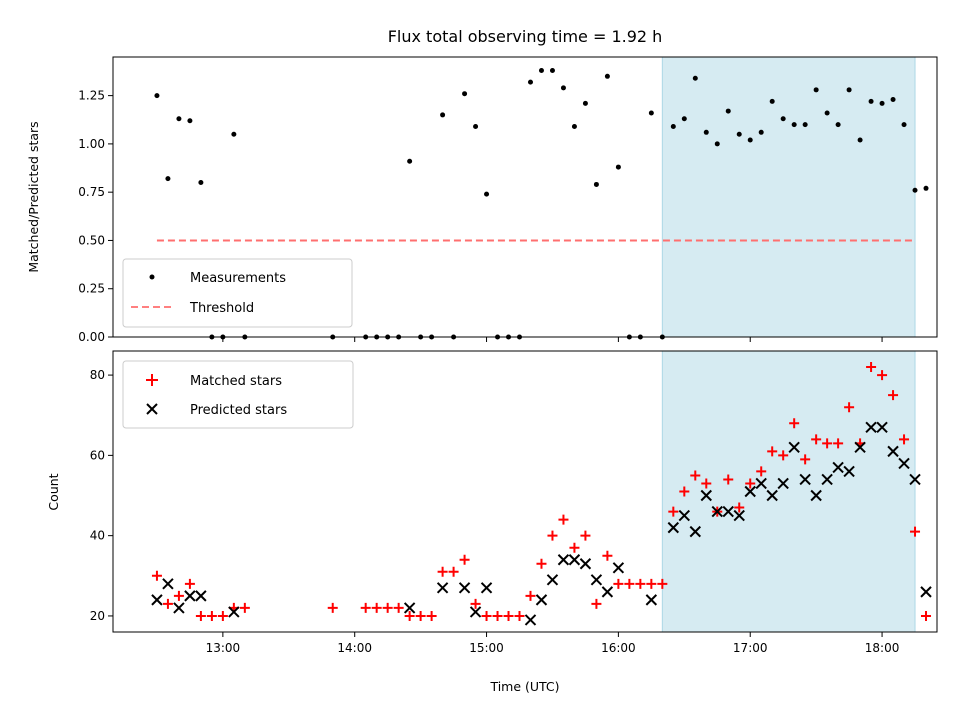 The height and width of the screenshot is (720, 960). What do you see at coordinates (788, 197) in the screenshot?
I see `observing-span-top` at bounding box center [788, 197].